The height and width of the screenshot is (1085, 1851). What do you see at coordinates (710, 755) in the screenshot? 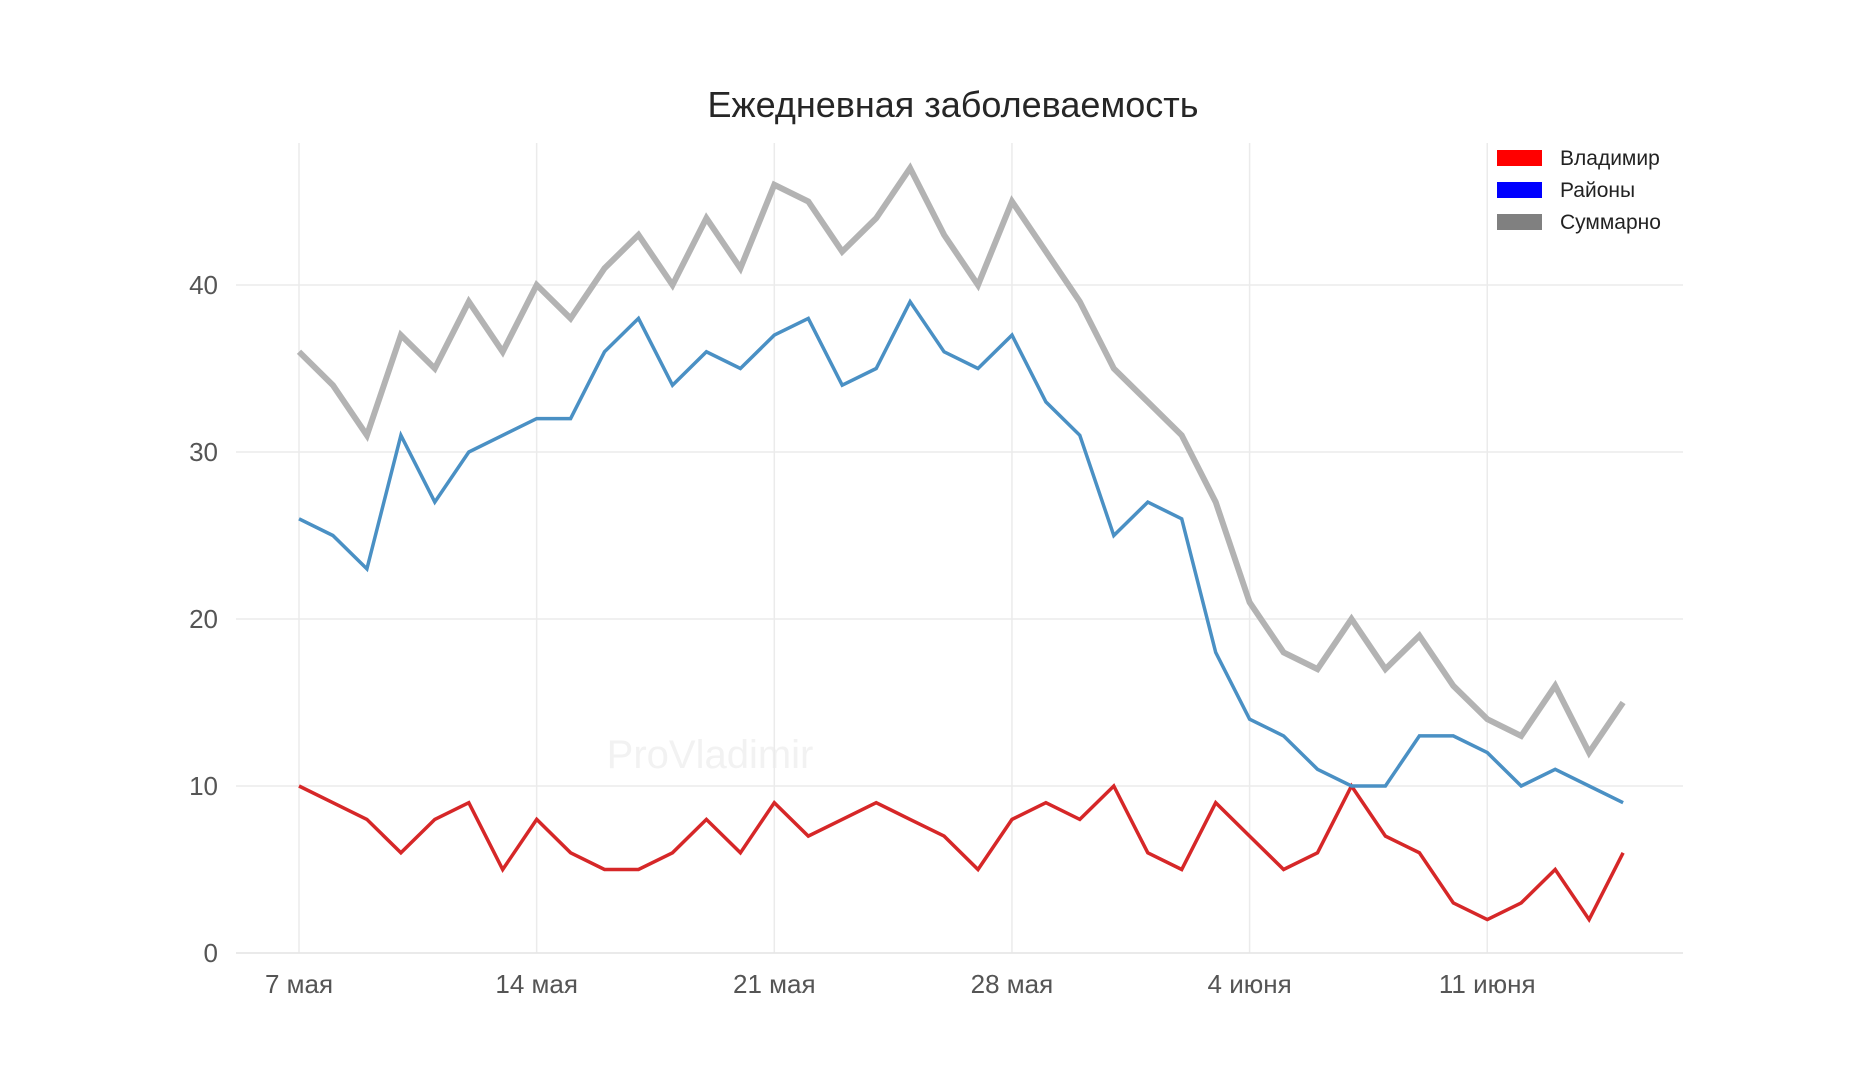
I see `watermark: ProVladimir` at bounding box center [710, 755].